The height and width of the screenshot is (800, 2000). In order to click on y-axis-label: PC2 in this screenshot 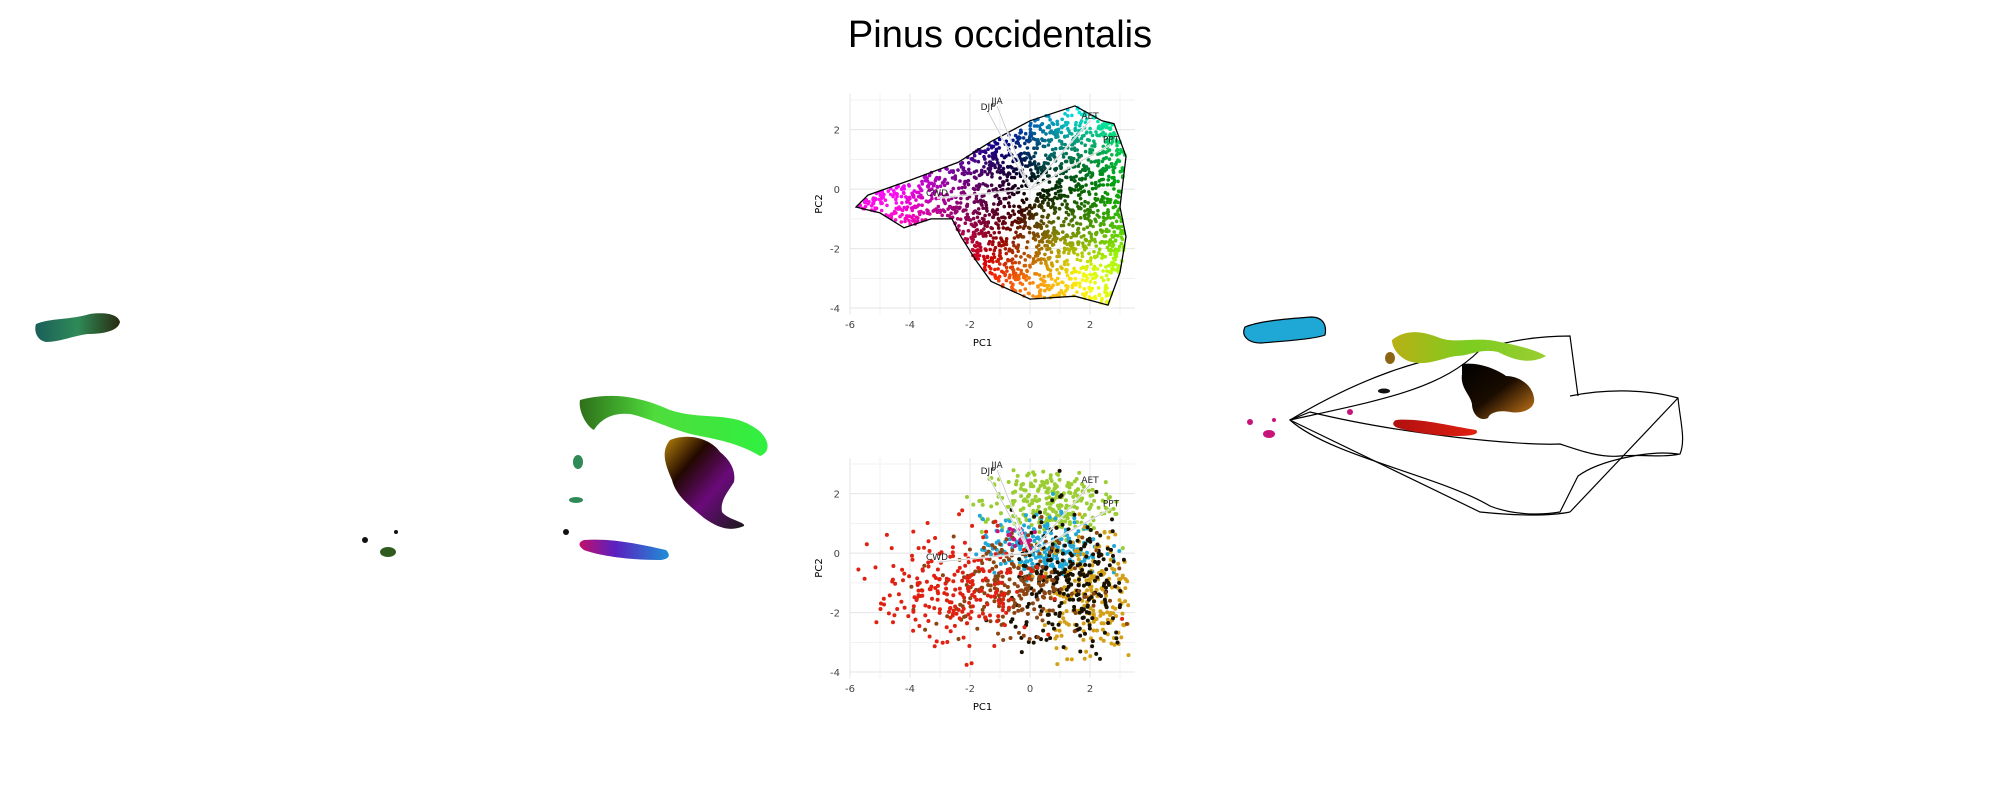, I will do `click(819, 567)`.